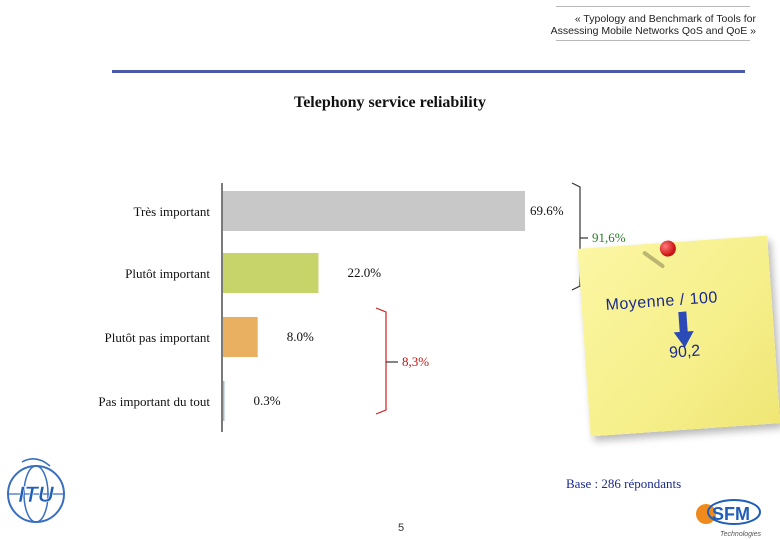 The image size is (780, 540). I want to click on header-subtitle-line2: Assessing Mobile Networks QoS and QoE », so click(653, 31).